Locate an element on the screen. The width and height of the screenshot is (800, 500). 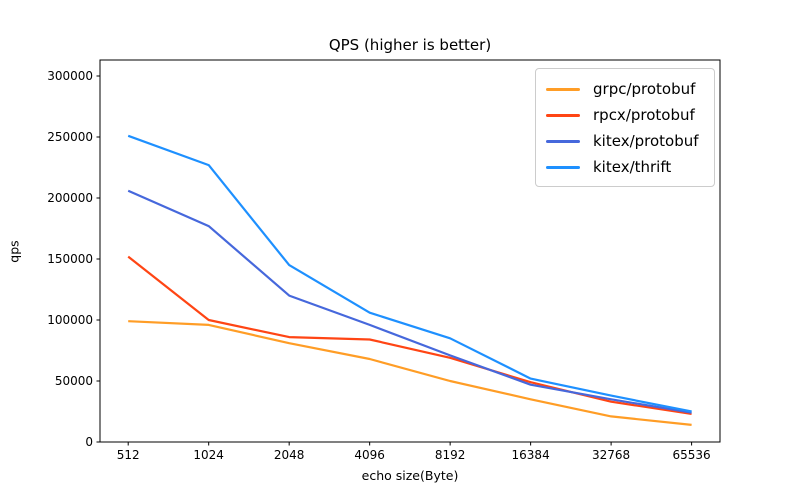
y-axis-label: qps is located at coordinates (14, 251).